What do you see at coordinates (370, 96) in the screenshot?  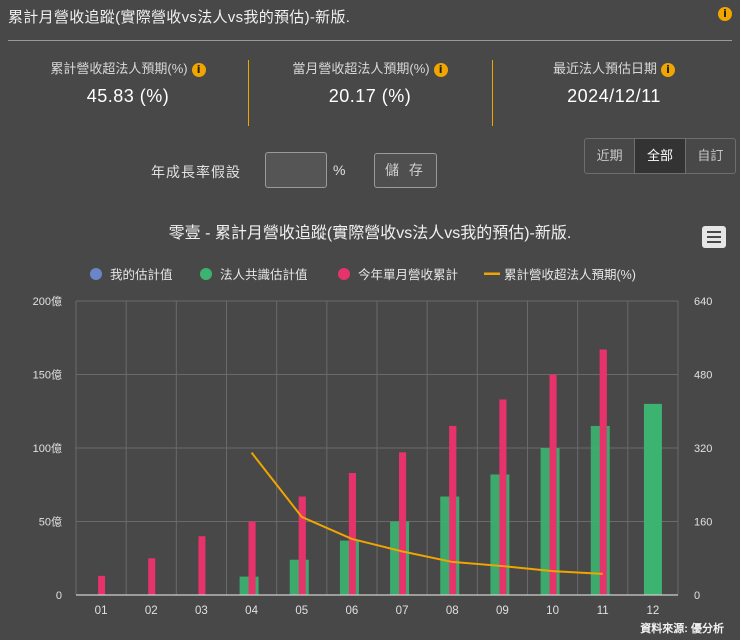 I see `stat-value: 20.17 (%)` at bounding box center [370, 96].